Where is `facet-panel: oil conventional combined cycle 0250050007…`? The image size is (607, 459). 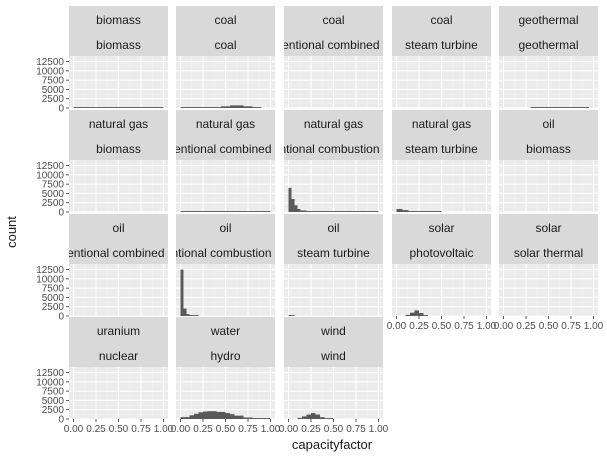 facet-panel: oil conventional combined cycle 0250050007… is located at coordinates (116, 268).